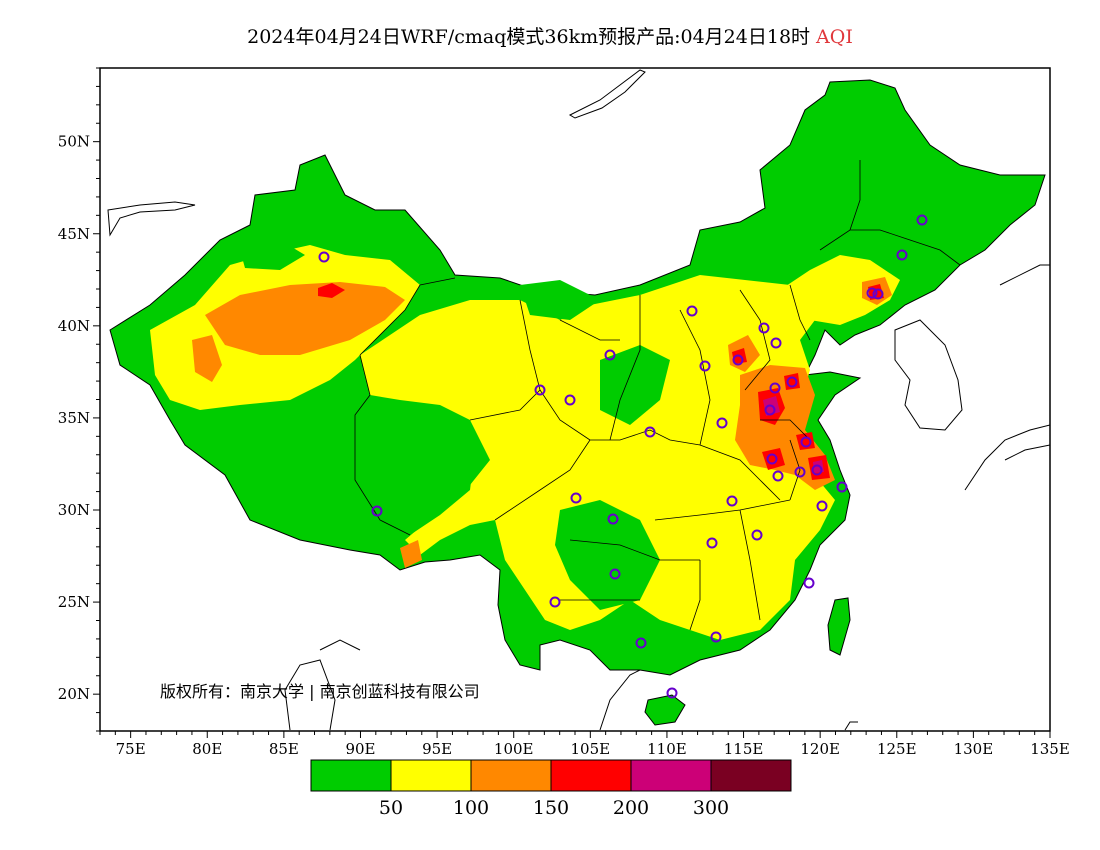 The image size is (1100, 850). I want to click on usg-zone-tibet-south, so click(411, 554).